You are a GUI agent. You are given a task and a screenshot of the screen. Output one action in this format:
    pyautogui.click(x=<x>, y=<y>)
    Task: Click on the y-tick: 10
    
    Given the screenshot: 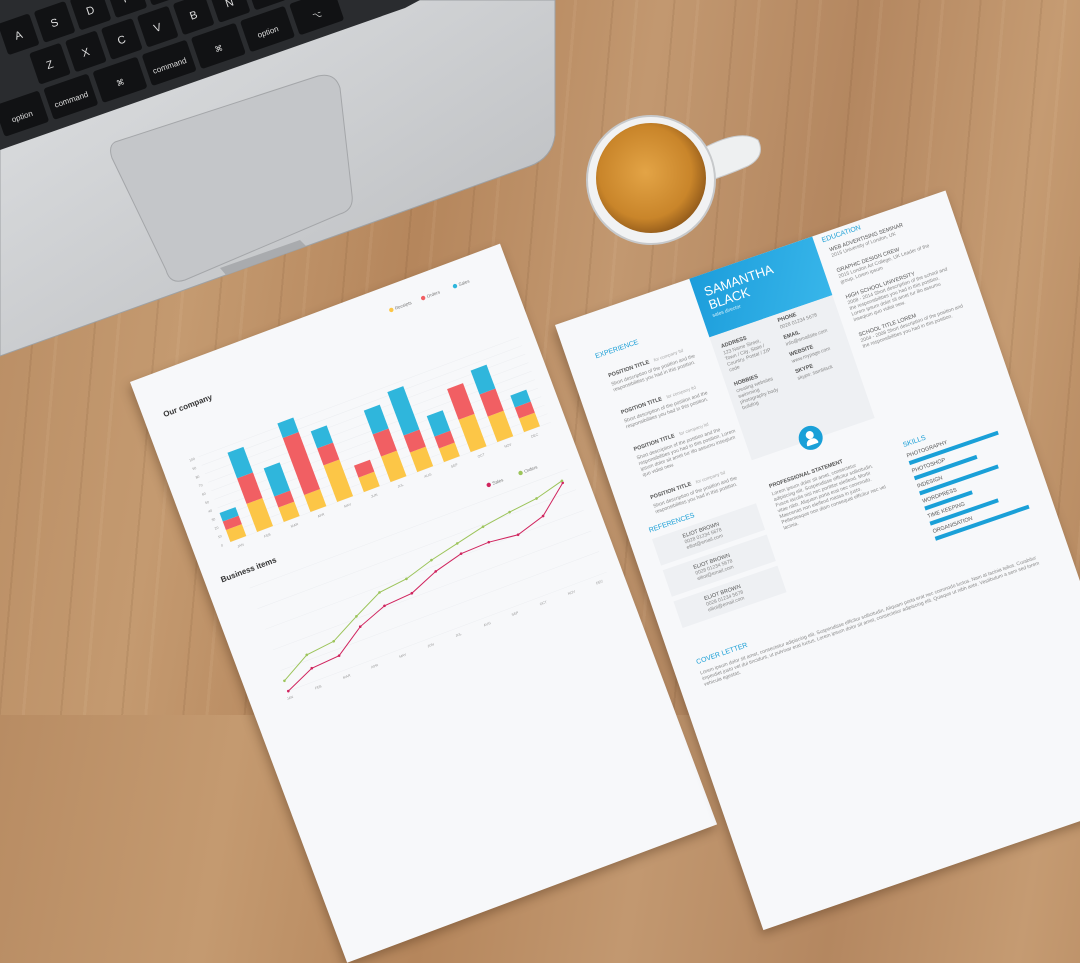 What is the action you would take?
    pyautogui.click(x=219, y=536)
    